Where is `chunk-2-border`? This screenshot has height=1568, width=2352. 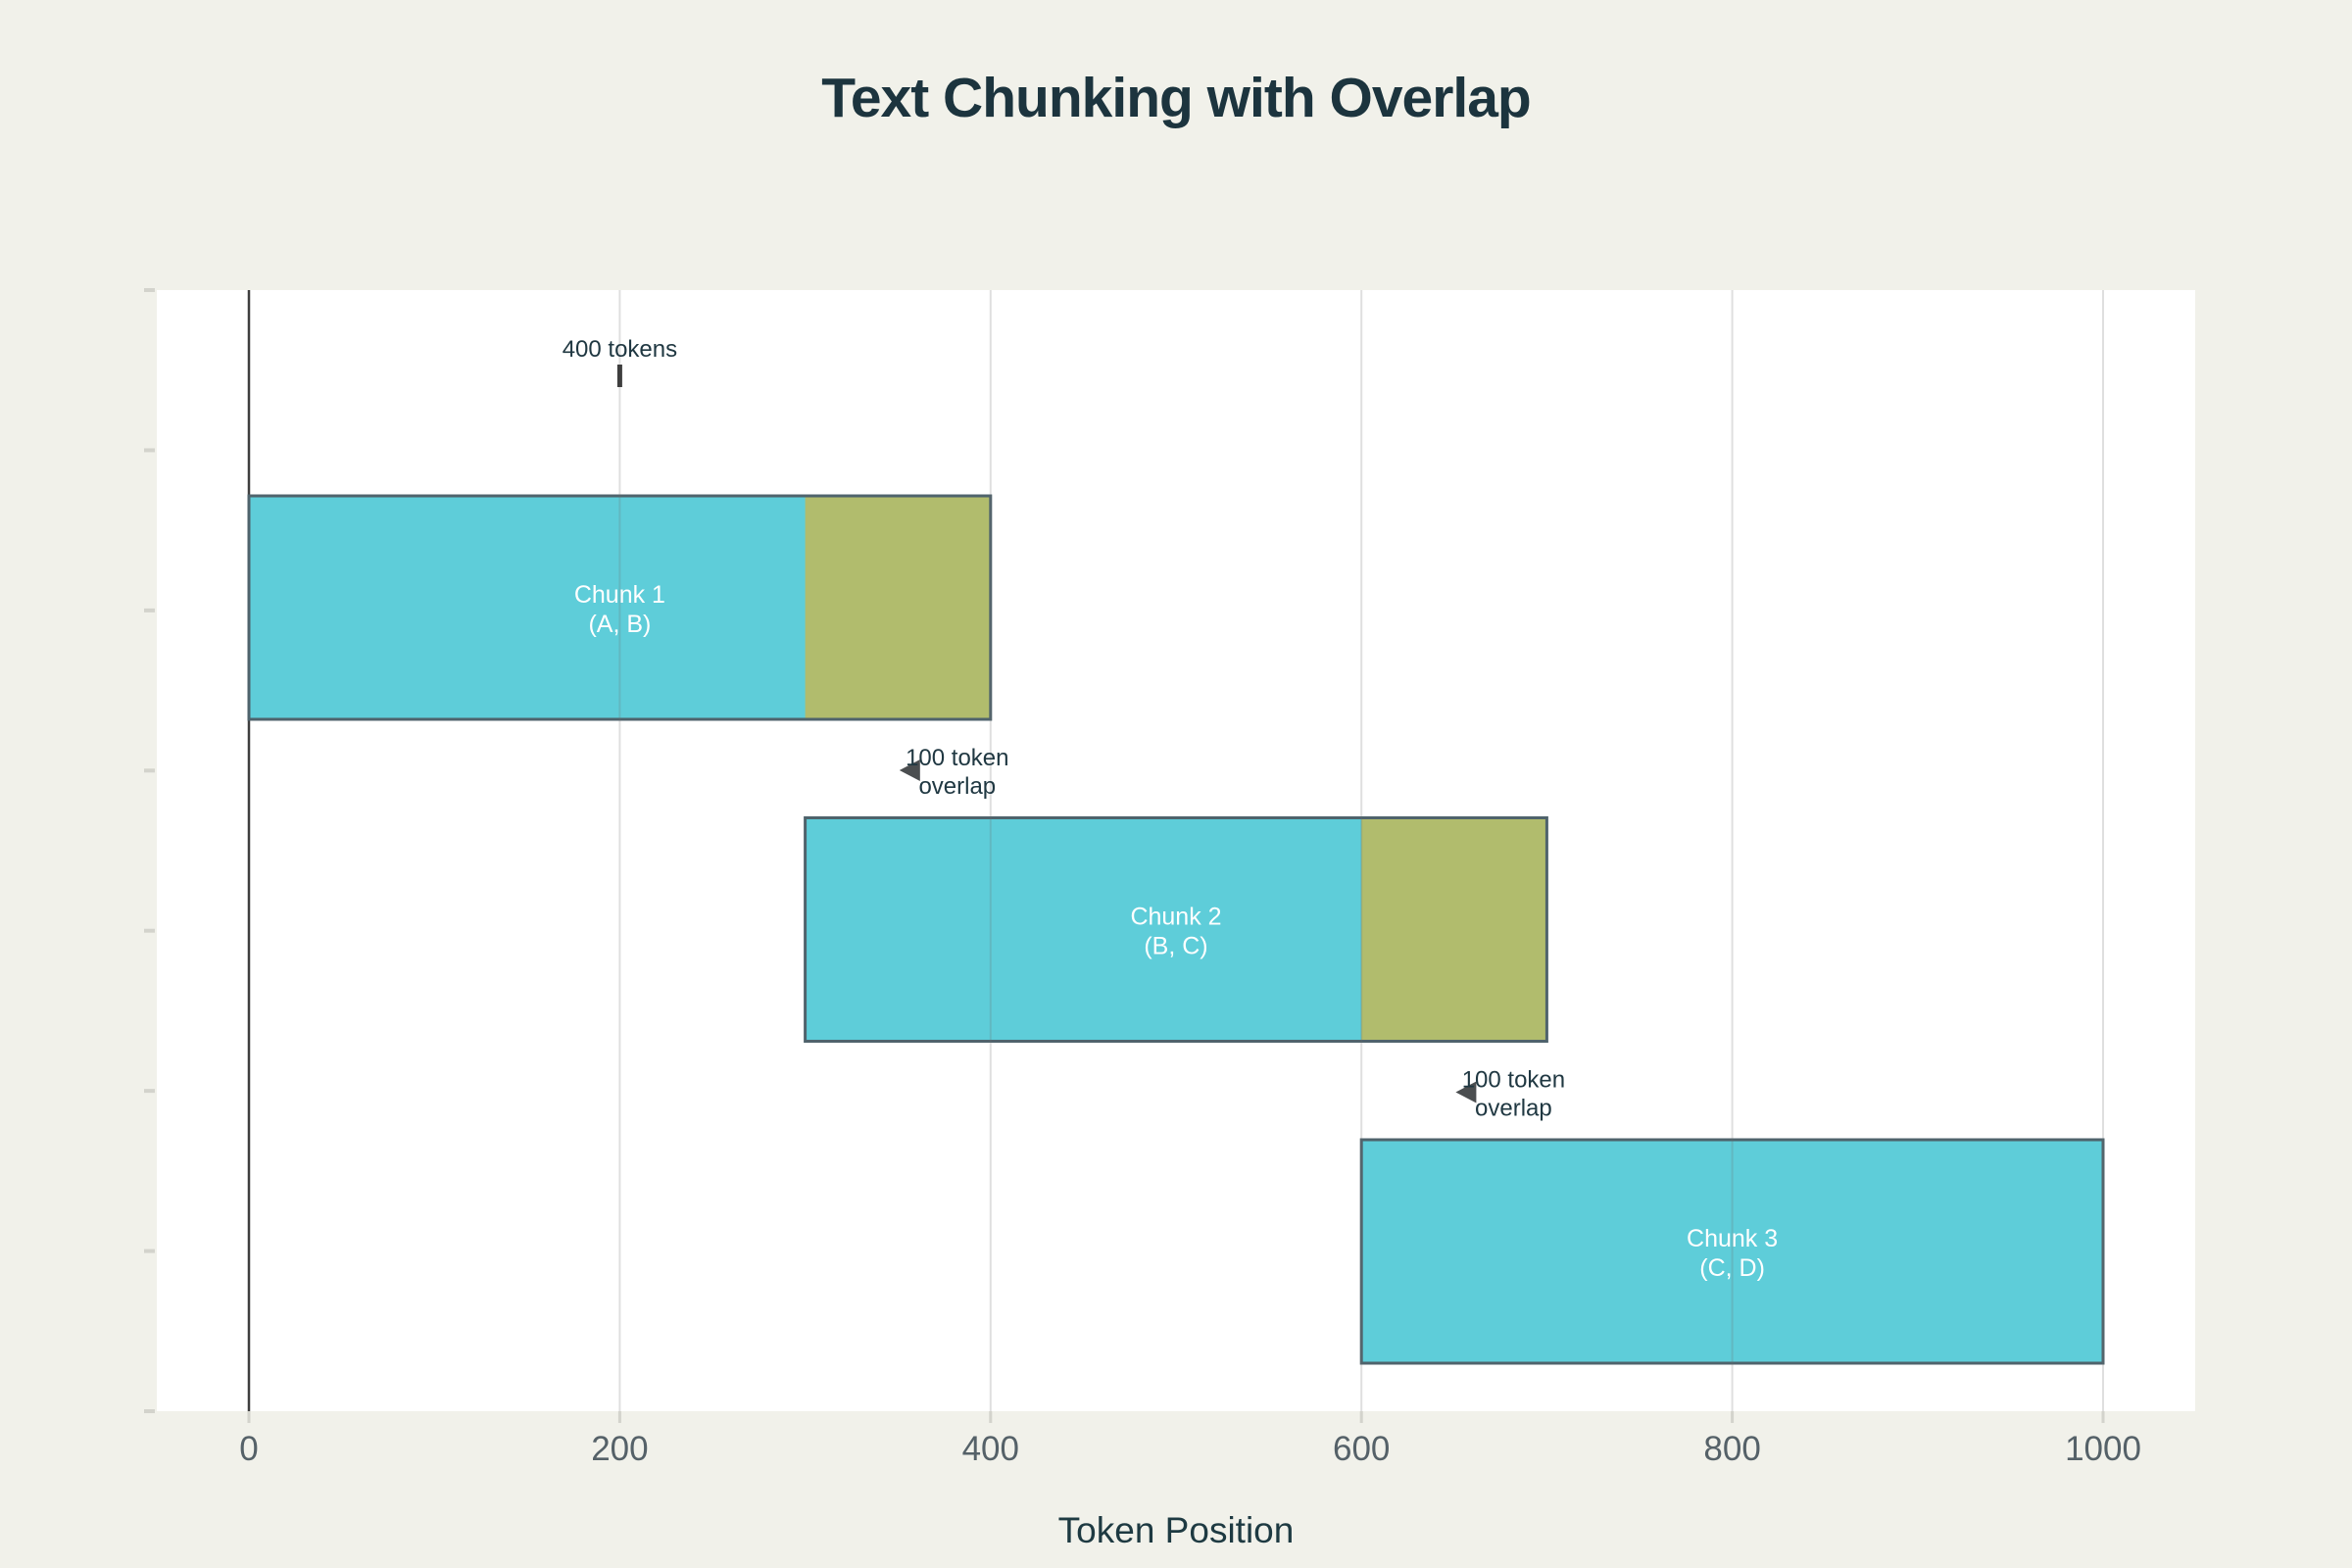
chunk-2-border is located at coordinates (1176, 929).